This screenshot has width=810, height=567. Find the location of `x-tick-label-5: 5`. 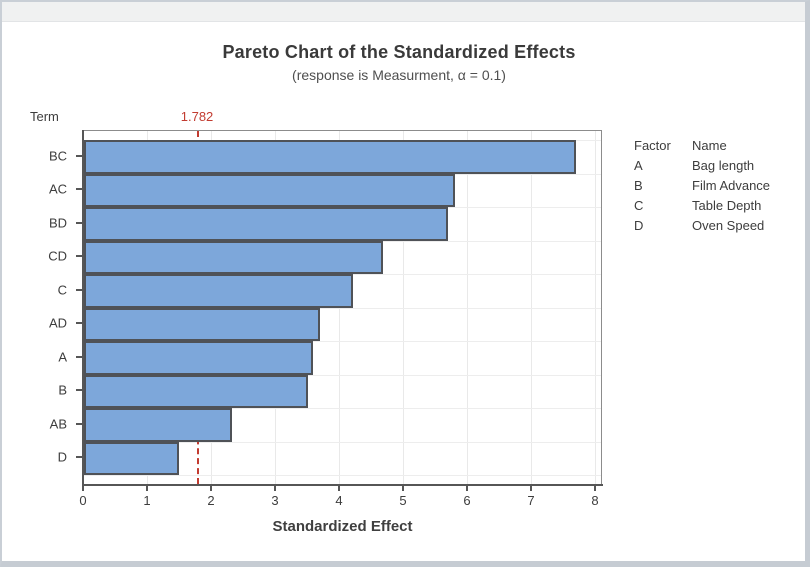

x-tick-label-5: 5 is located at coordinates (403, 500).